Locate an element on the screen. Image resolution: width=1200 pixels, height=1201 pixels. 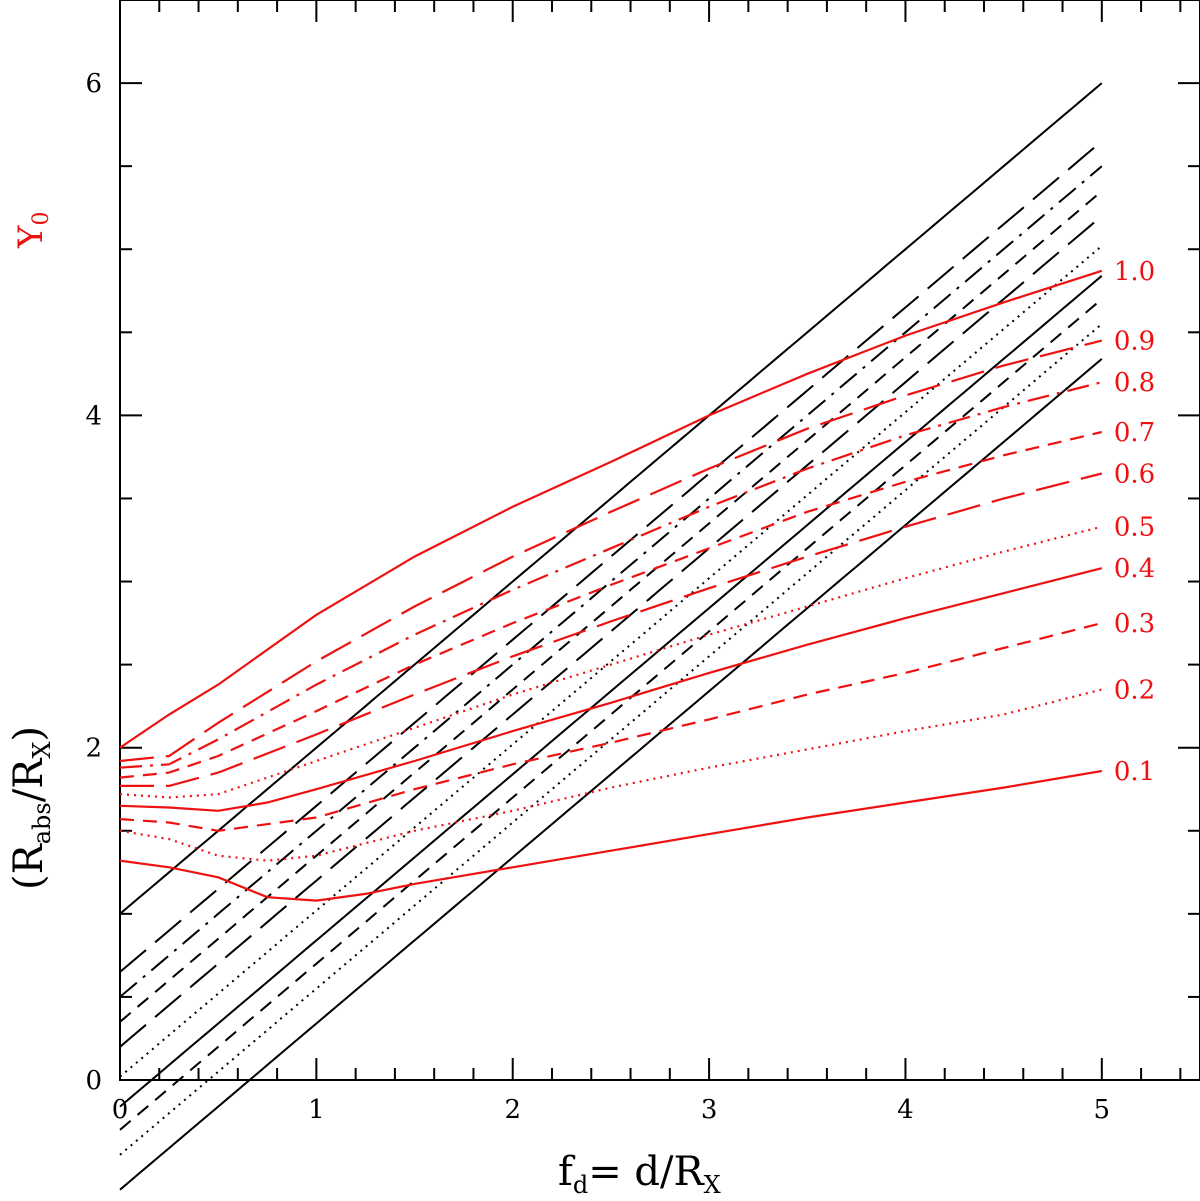
y-axis-title: (Rabs/RX) is located at coordinates (31, 808).